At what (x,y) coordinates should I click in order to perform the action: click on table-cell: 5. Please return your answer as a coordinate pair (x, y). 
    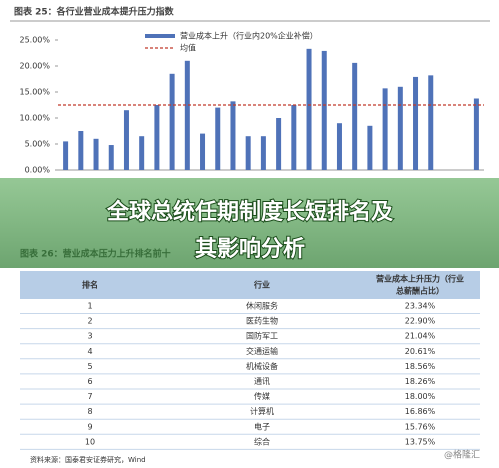
    Looking at the image, I should click on (89, 366).